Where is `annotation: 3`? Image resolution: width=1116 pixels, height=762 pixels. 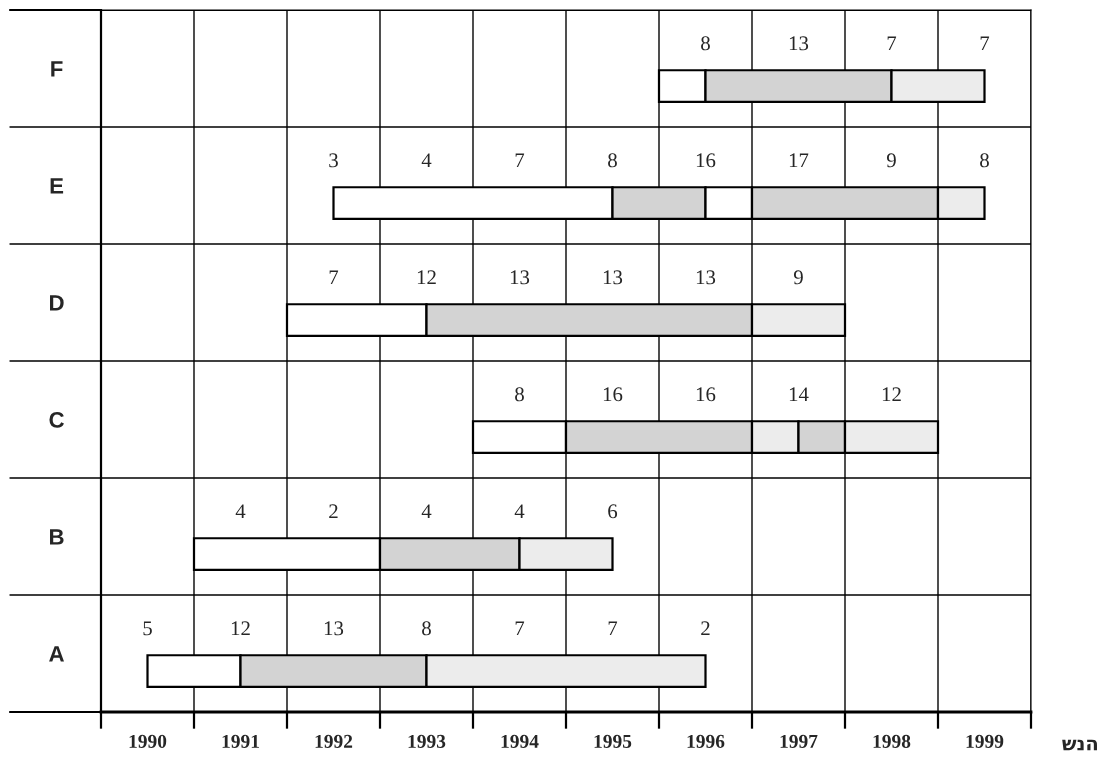
annotation: 3 is located at coordinates (333, 160).